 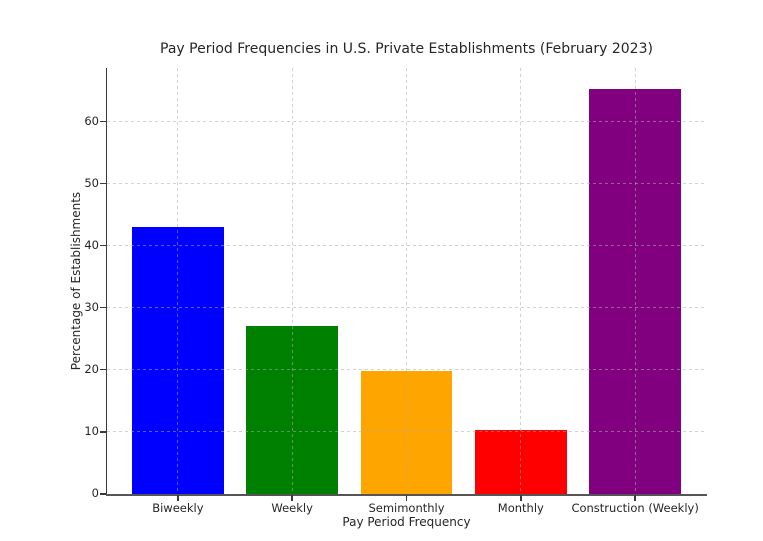 What do you see at coordinates (91, 369) in the screenshot?
I see `y-tick-label: 20` at bounding box center [91, 369].